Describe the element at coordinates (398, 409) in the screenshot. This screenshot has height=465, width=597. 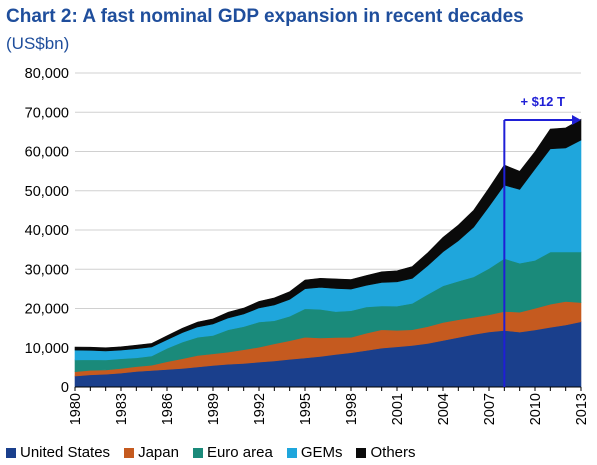
I see `x-tick-label: 2001` at that location.